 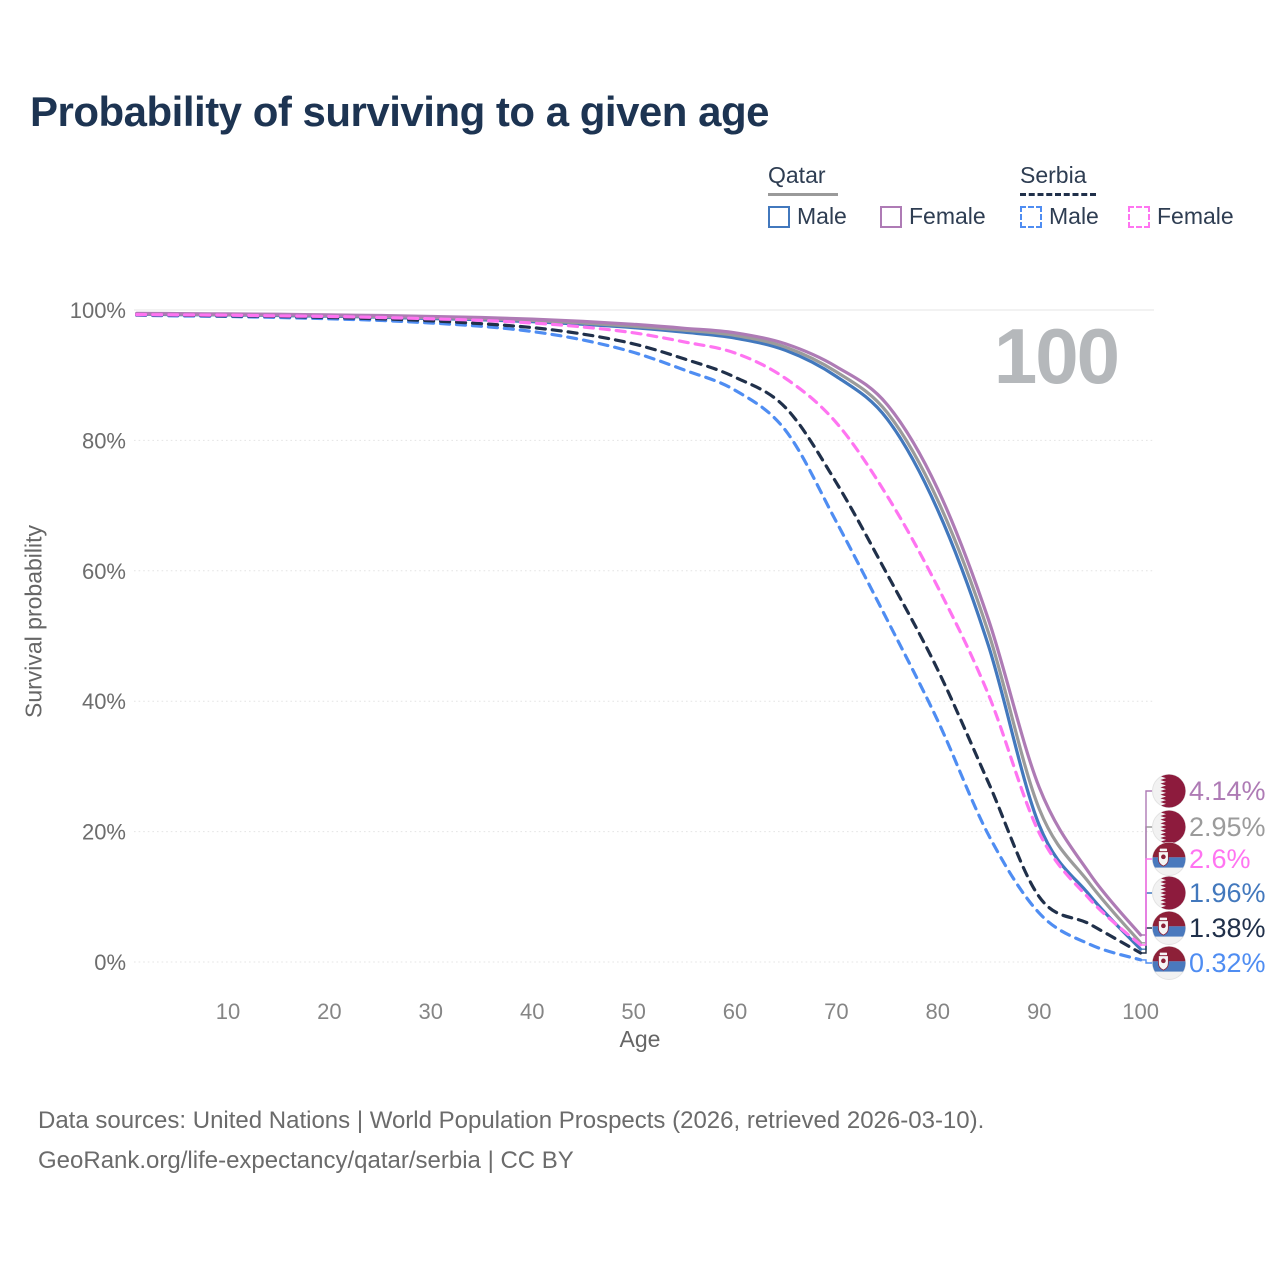 What do you see at coordinates (431, 1011) in the screenshot?
I see `x-tick-label: 30` at bounding box center [431, 1011].